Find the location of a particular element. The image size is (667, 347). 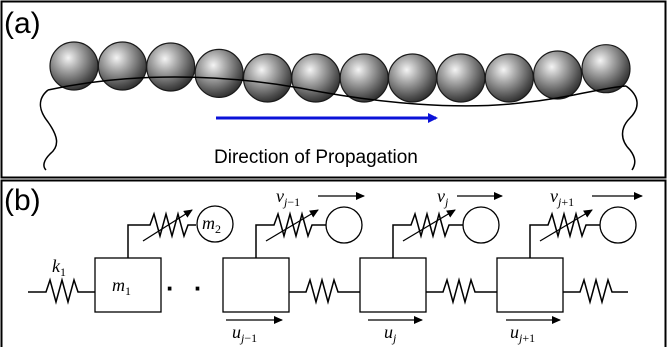

right-support is located at coordinates (629, 128).